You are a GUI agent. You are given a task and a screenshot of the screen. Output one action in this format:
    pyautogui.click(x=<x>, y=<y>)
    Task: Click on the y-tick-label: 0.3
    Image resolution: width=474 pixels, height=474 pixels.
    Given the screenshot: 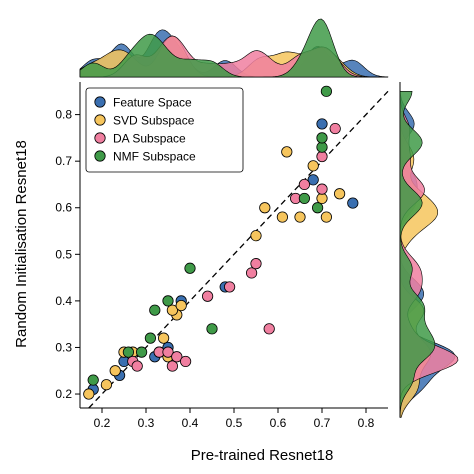 What is the action you would take?
    pyautogui.click(x=63, y=347)
    